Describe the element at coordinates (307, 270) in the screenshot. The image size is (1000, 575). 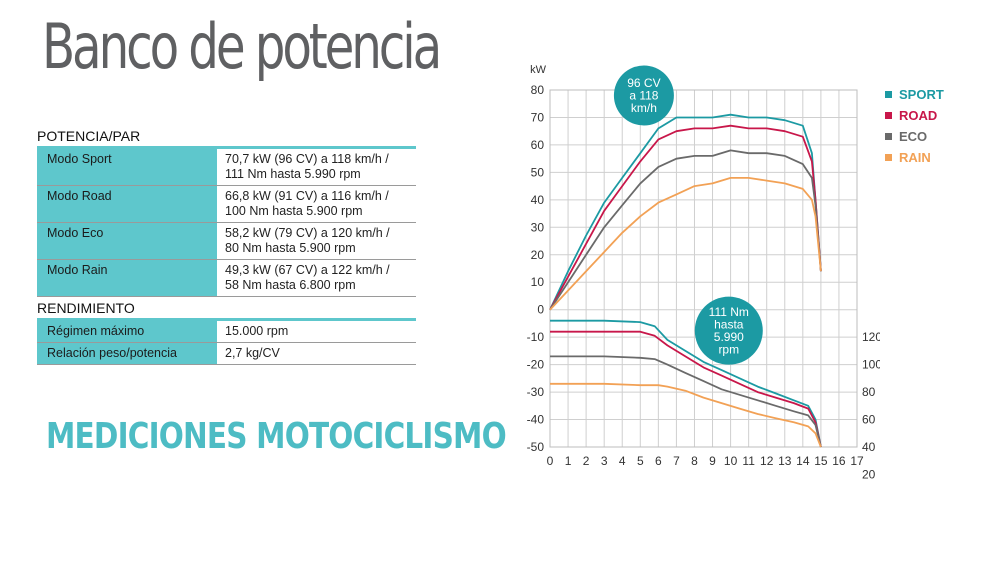
I see `value-line: 49,3 kW (67 CV) a 122 km/h /` at that location.